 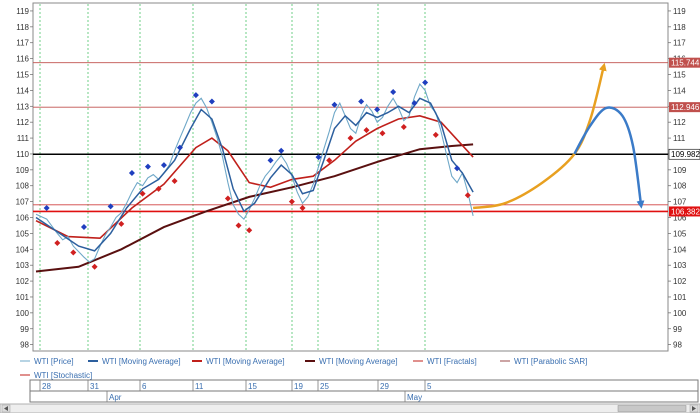 I want to click on day-label: 25, so click(x=324, y=386).